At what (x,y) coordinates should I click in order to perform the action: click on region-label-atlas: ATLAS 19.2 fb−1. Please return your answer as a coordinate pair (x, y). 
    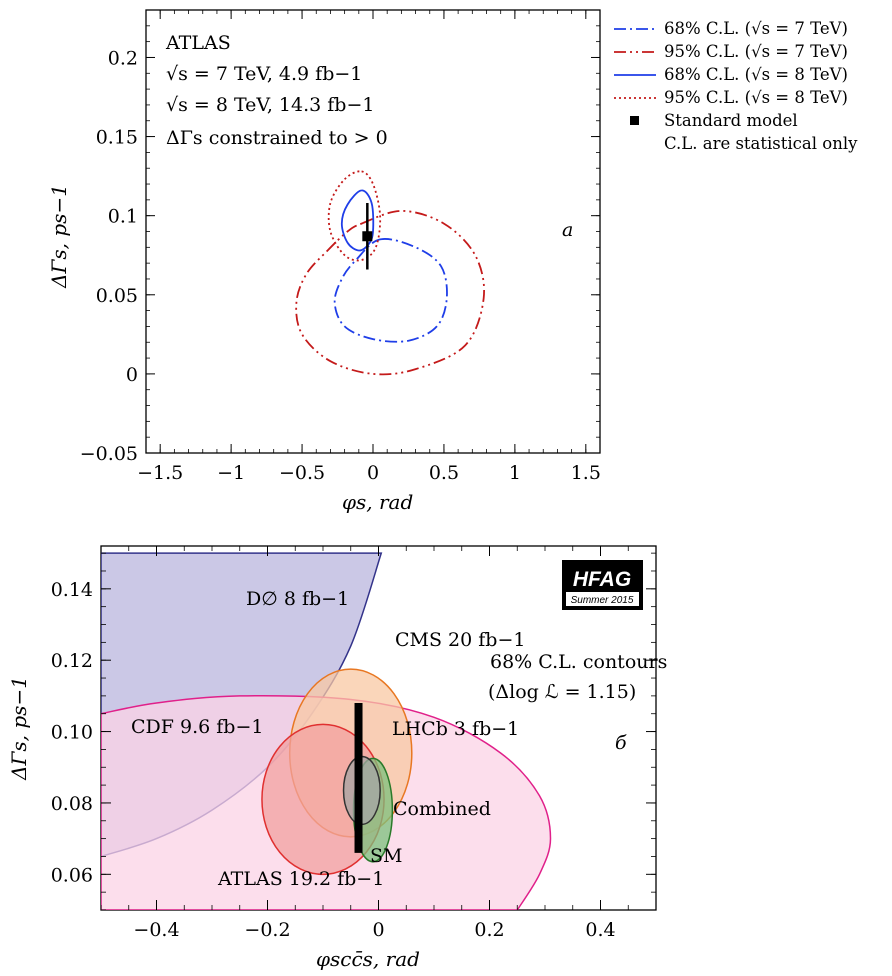
    Looking at the image, I should click on (300, 879).